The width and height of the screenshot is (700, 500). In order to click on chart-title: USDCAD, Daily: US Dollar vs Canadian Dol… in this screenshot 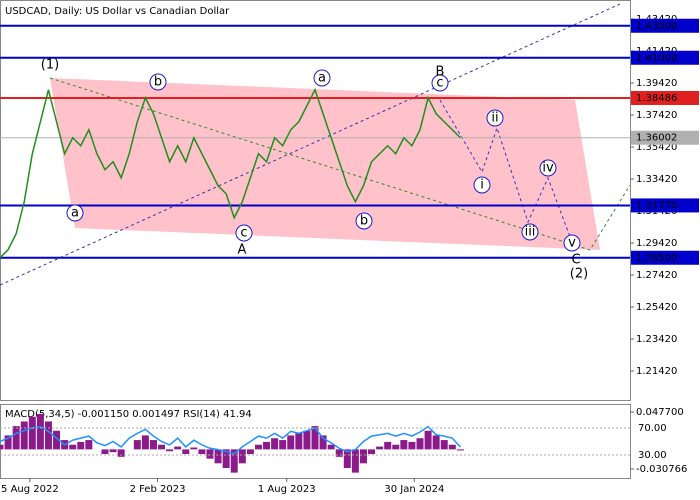, I will do `click(117, 11)`.